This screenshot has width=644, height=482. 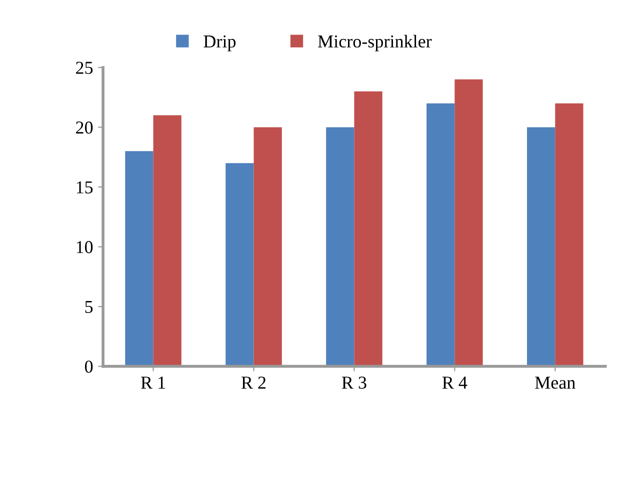 What do you see at coordinates (455, 382) in the screenshot?
I see `x-tick-label: R 4` at bounding box center [455, 382].